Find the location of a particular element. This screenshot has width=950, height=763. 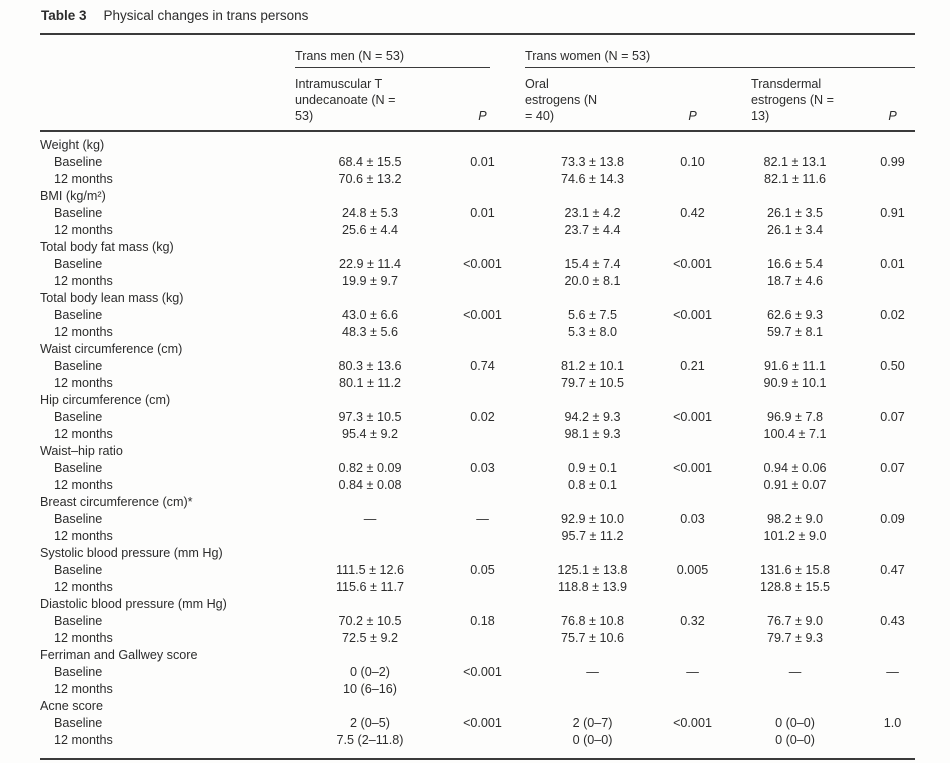

section-label: Total body lean mass (kg) is located at coordinates (112, 298).